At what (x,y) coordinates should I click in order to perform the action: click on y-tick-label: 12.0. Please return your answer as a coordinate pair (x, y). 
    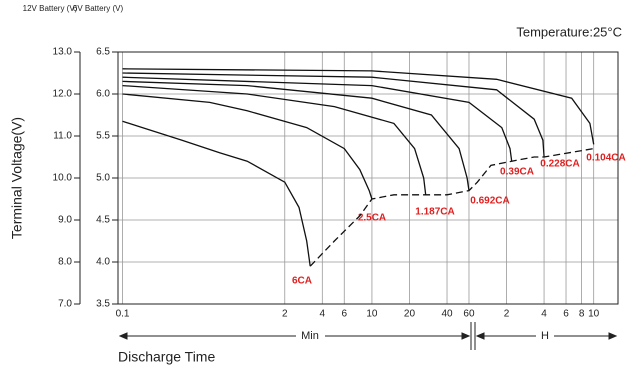
    Looking at the image, I should click on (63, 94).